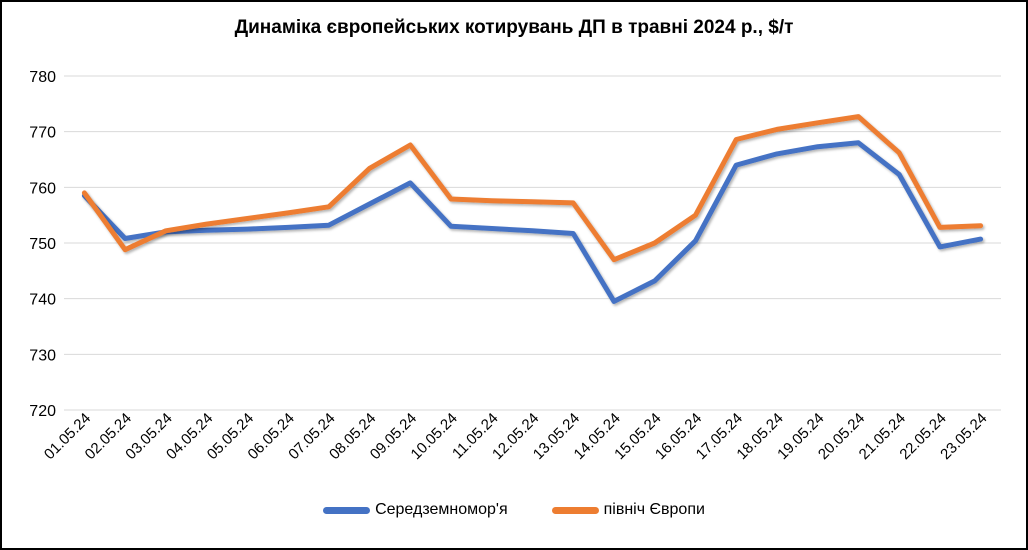  I want to click on legend-label-mediterranean: Середземномор'я, so click(441, 509).